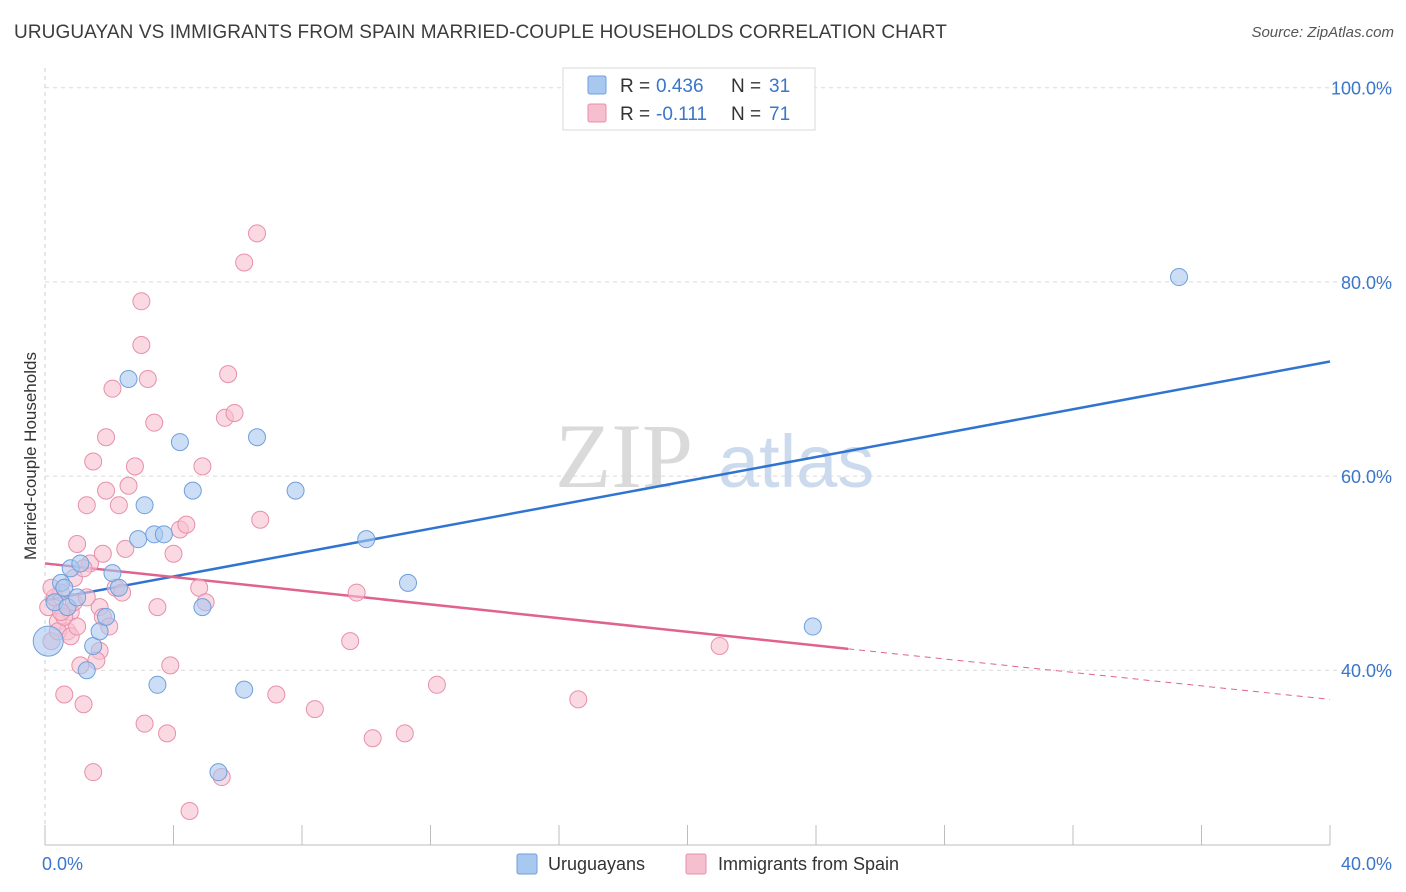  Describe the element at coordinates (689, 99) in the screenshot. I see `legend: R = 0.436 N = 31 R = -0.111 N = 71` at that location.